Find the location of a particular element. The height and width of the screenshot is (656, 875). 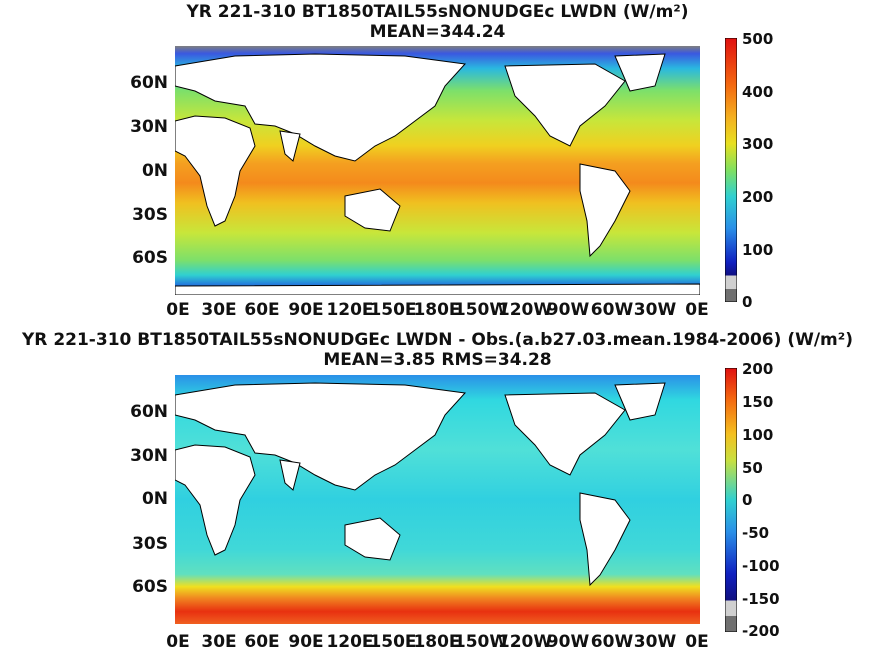

colorbar-tick: 150 is located at coordinates (758, 402).